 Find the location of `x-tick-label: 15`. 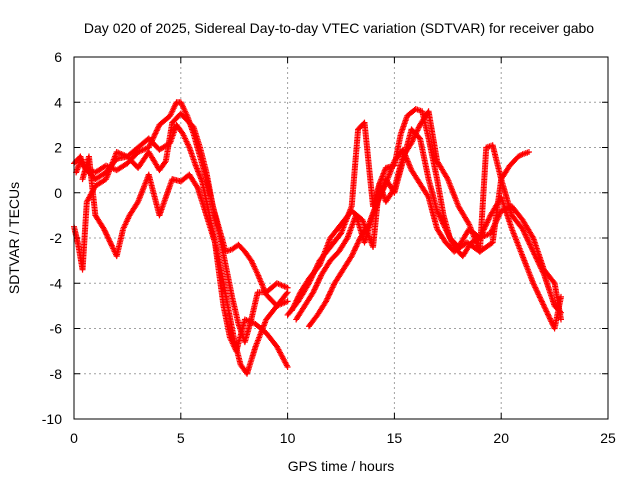

x-tick-label: 15 is located at coordinates (395, 438).